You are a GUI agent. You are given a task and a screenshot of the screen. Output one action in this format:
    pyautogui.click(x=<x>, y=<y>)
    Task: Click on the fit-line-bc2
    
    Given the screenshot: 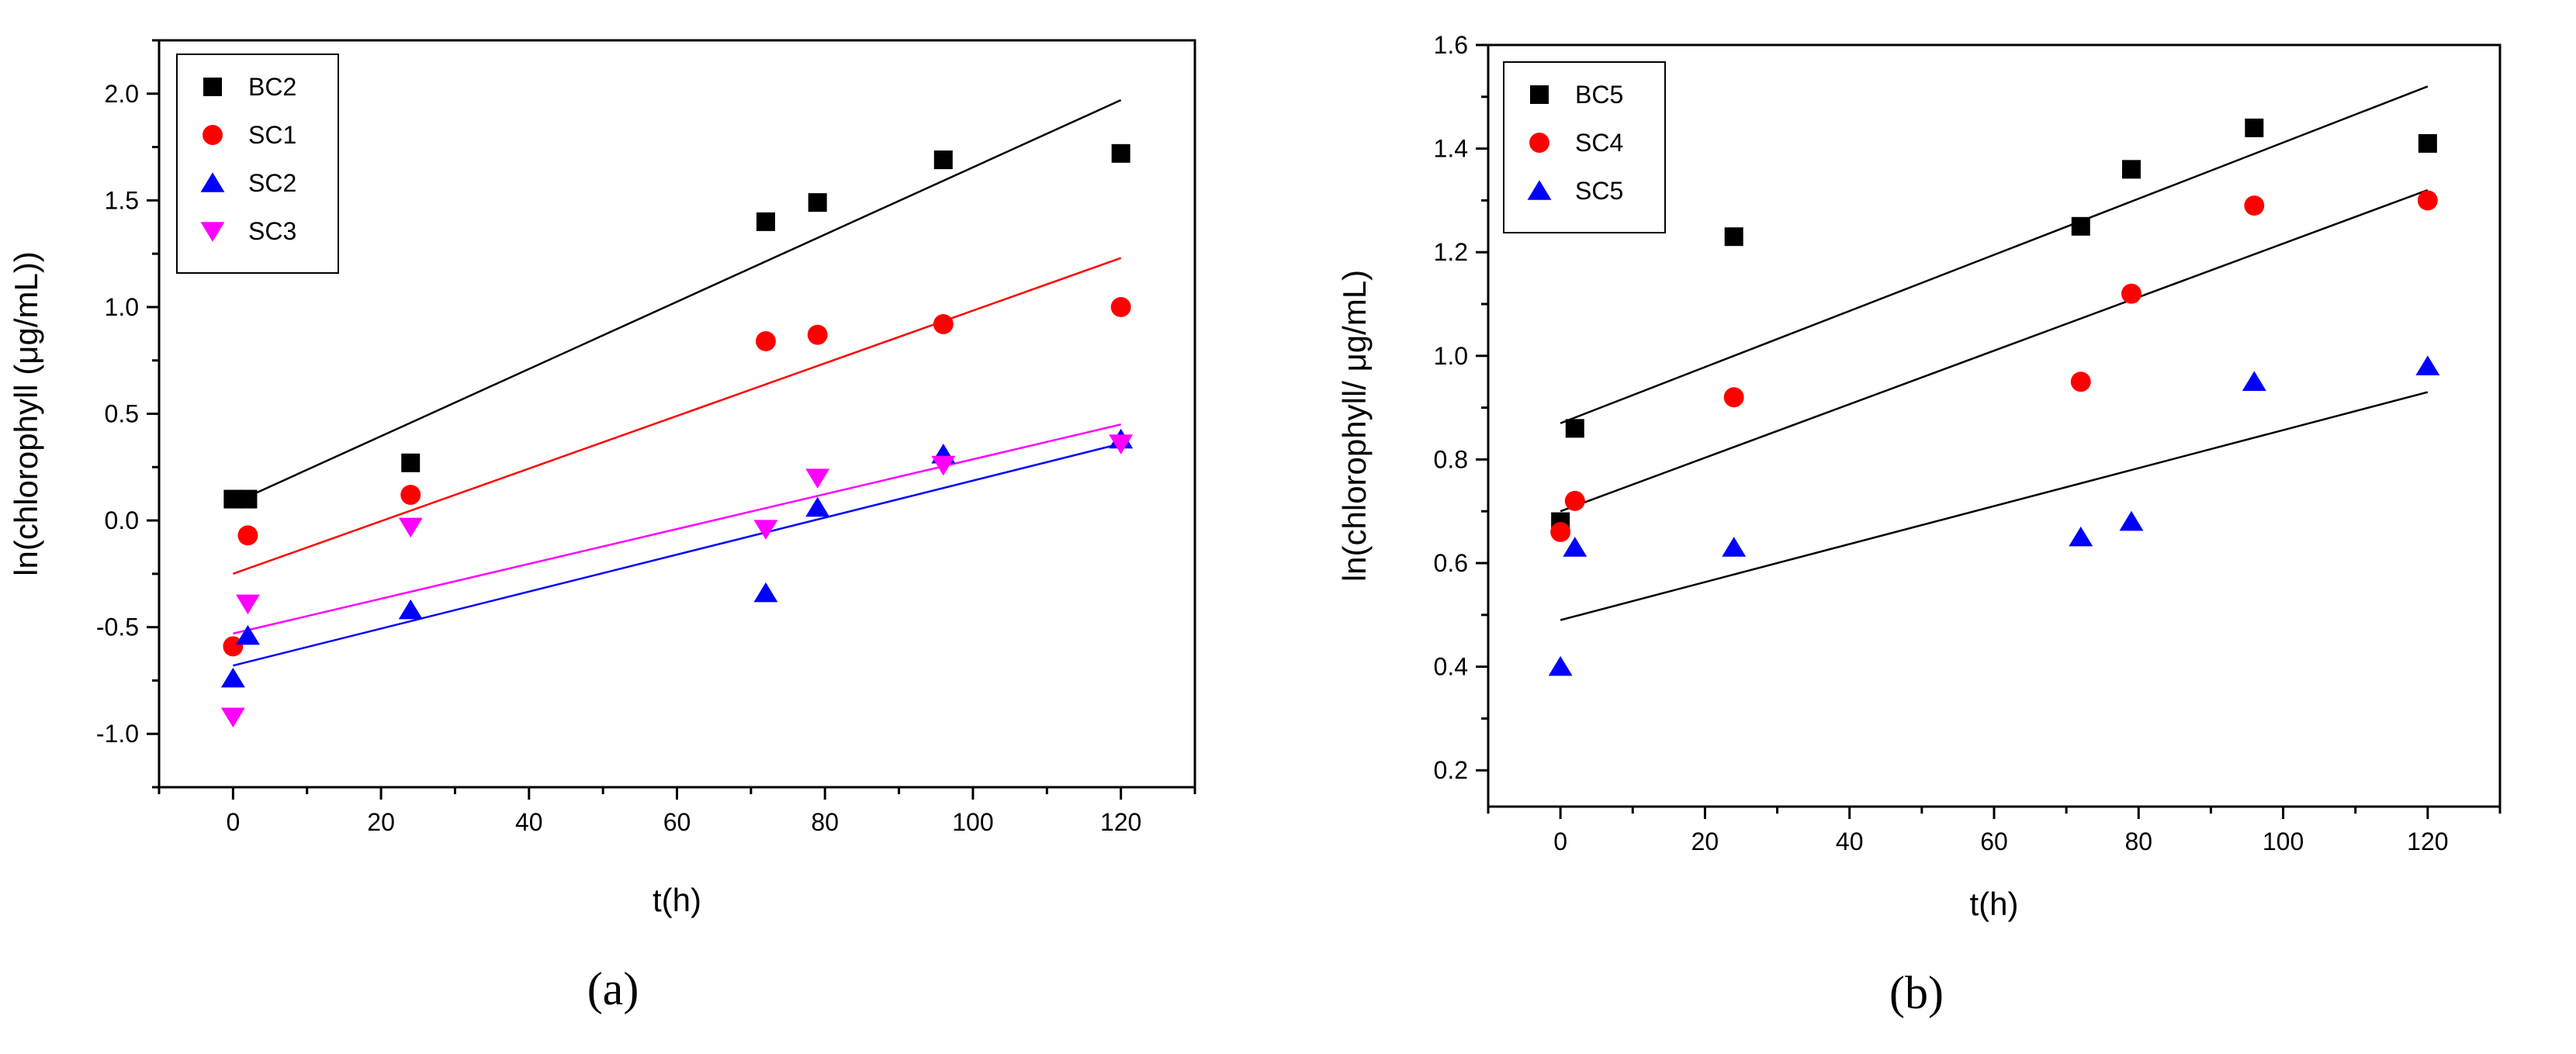 What is the action you would take?
    pyautogui.click(x=677, y=301)
    